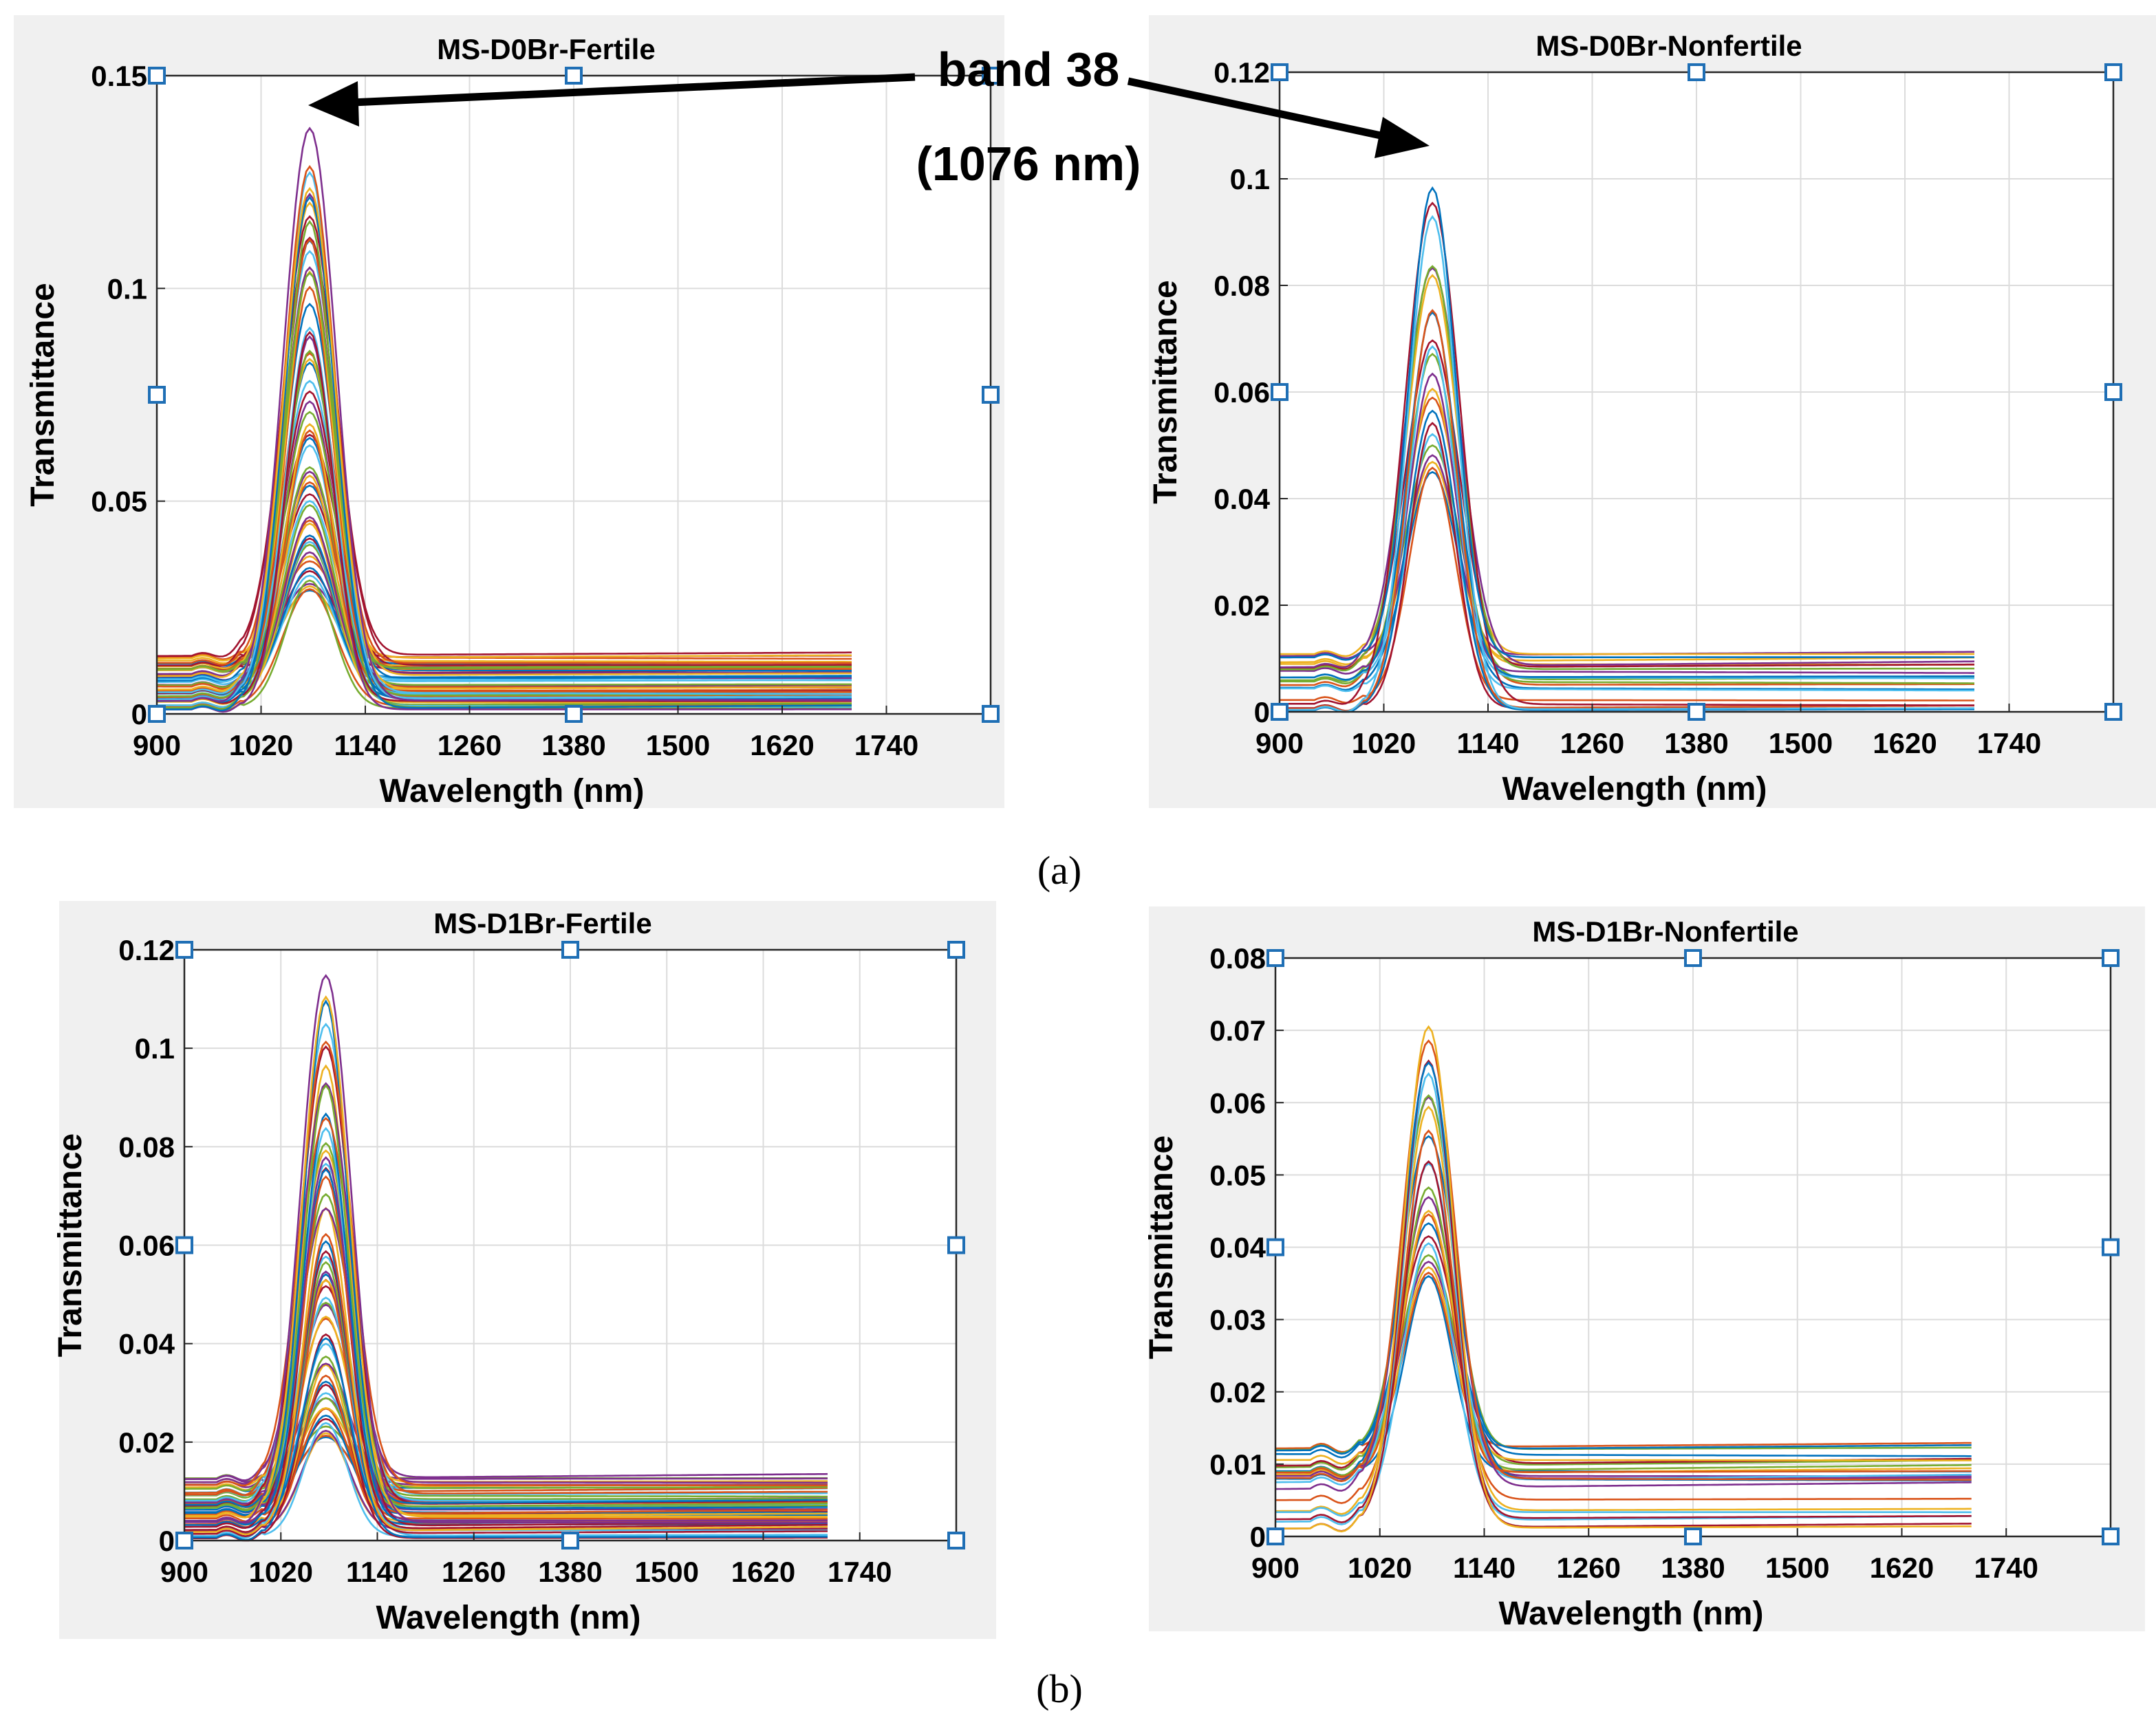 This screenshot has height=1729, width=2156. What do you see at coordinates (146, 1443) in the screenshot?
I see `y-tick-label: 0.02` at bounding box center [146, 1443].